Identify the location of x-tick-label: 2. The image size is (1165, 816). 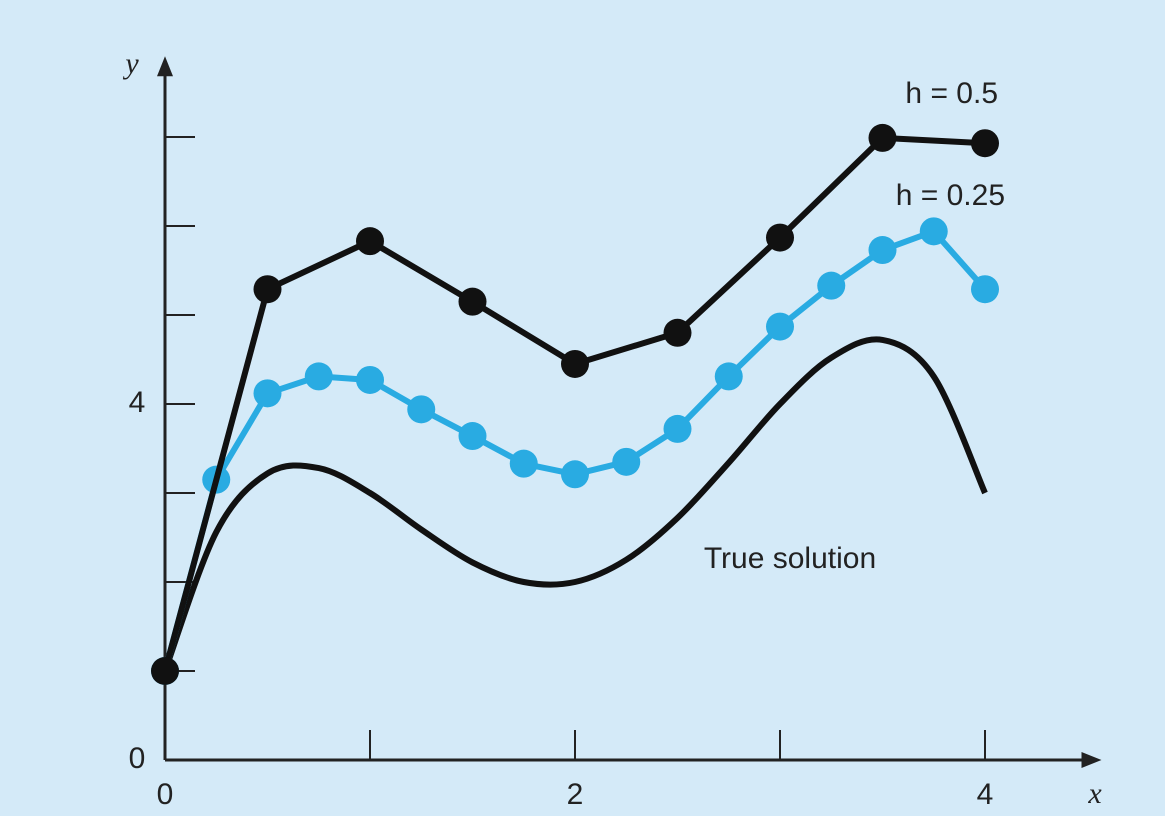
(575, 794).